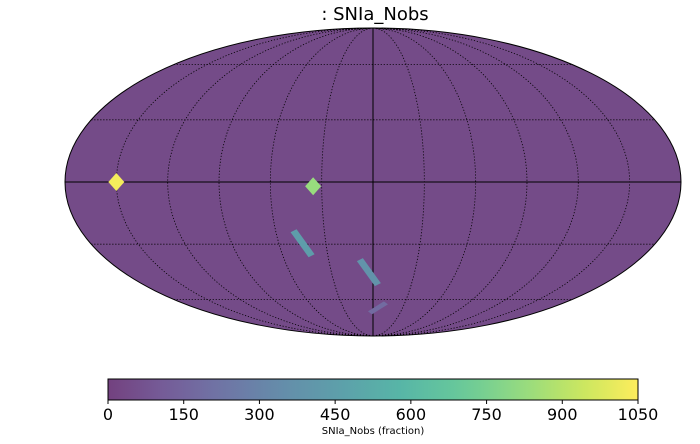 Image resolution: width=700 pixels, height=444 pixels. What do you see at coordinates (424, 182) in the screenshot?
I see `meridian-line` at bounding box center [424, 182].